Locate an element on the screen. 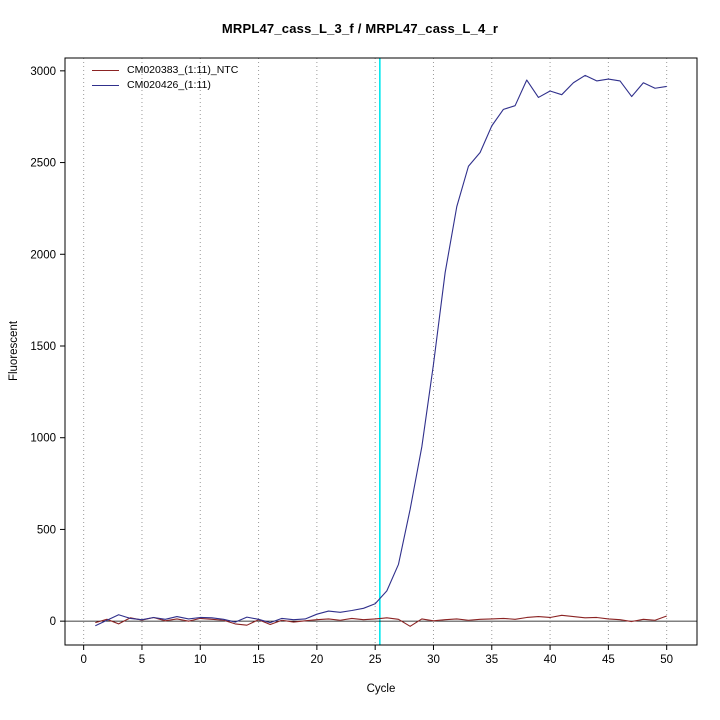 The height and width of the screenshot is (720, 720). x-tick-label: 0 is located at coordinates (83, 660).